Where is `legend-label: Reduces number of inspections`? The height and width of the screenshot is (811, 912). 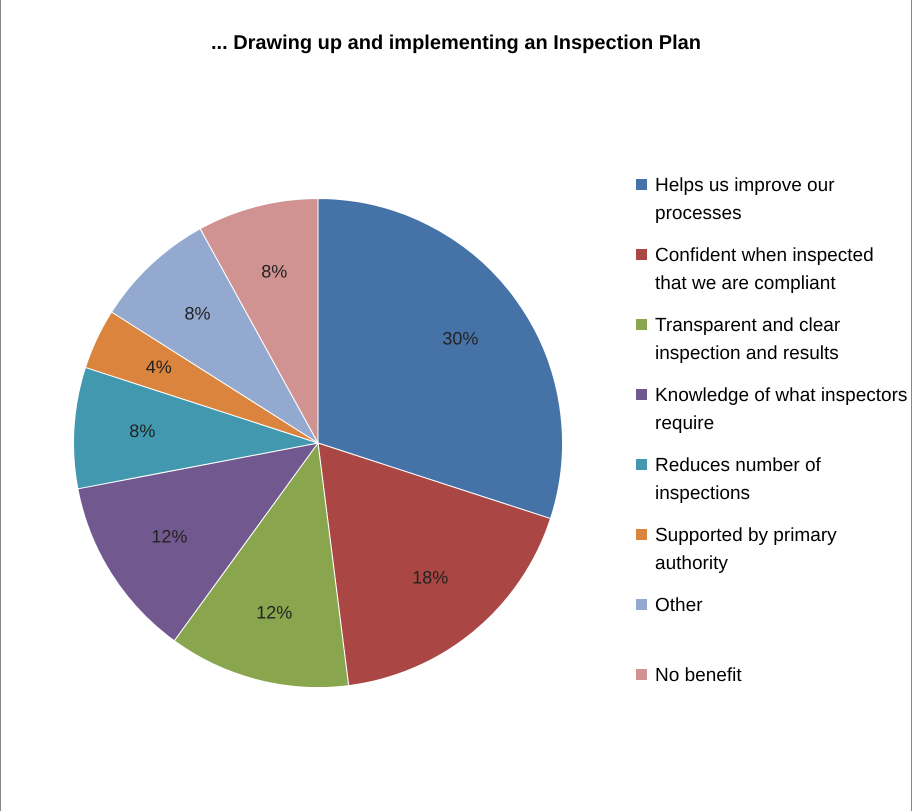 legend-label: Reduces number of inspections is located at coordinates (738, 480).